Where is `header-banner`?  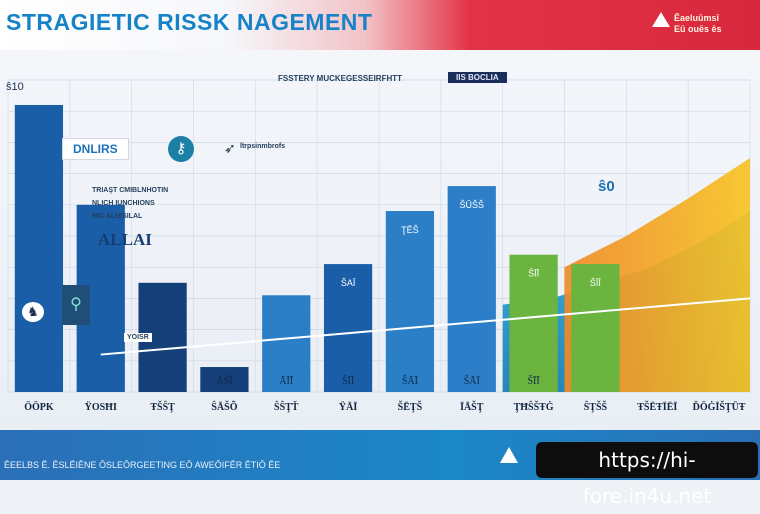
header-banner is located at coordinates (380, 25).